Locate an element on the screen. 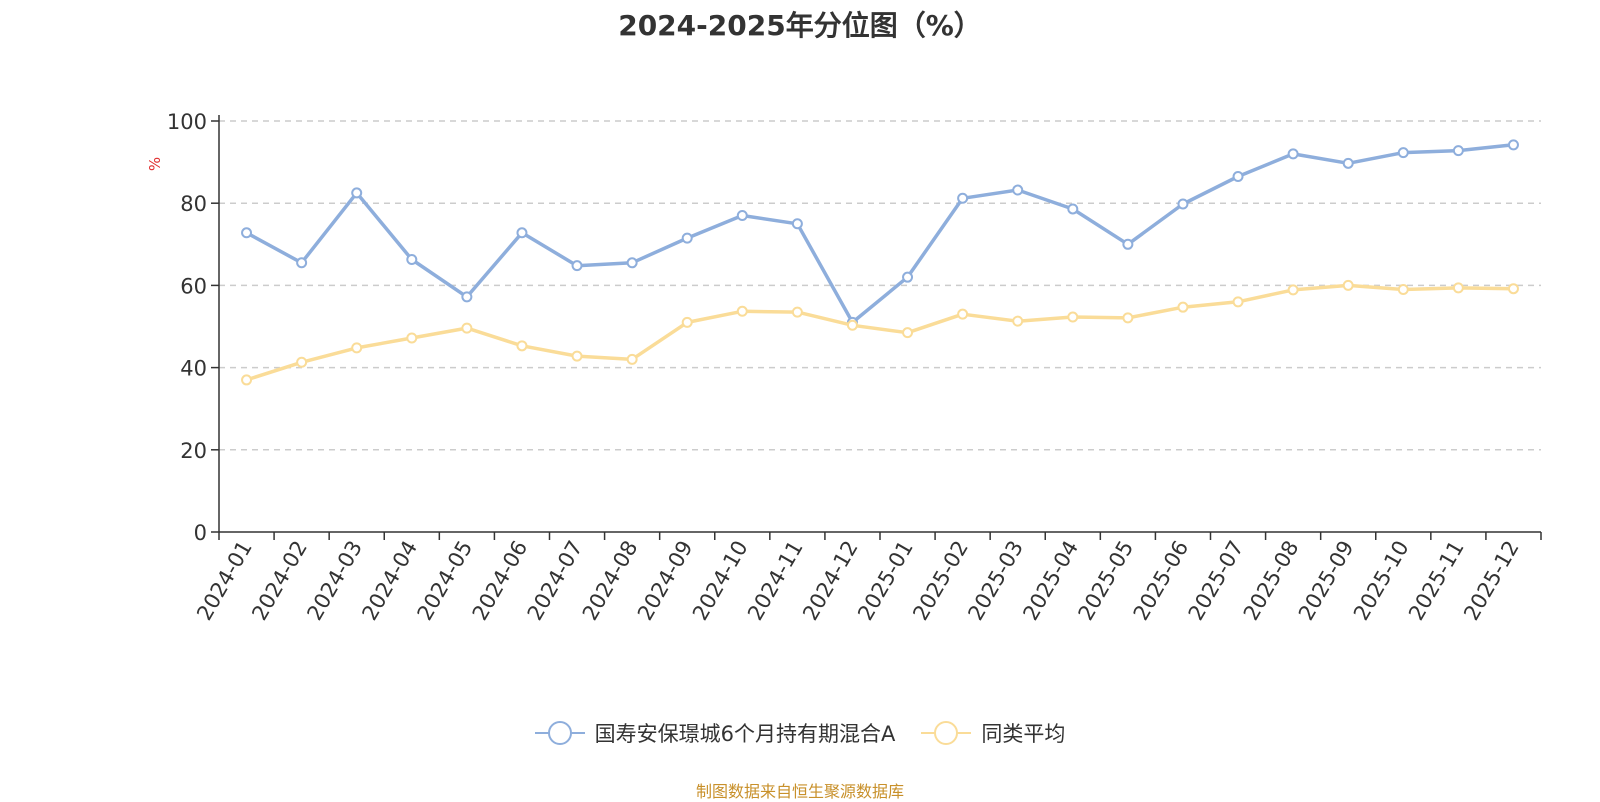 This screenshot has width=1600, height=802. legend-swatch-average-icon is located at coordinates (946, 733).